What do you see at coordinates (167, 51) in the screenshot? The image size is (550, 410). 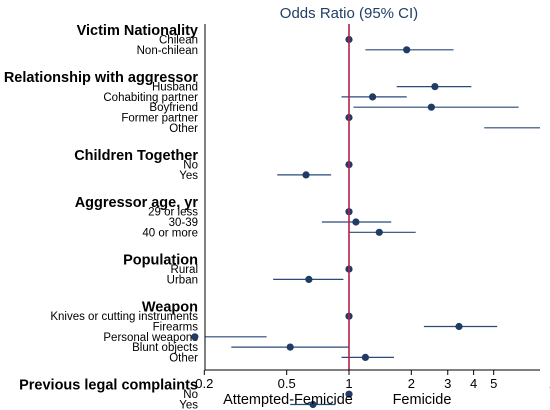 I see `row-label: Non-chilean` at bounding box center [167, 51].